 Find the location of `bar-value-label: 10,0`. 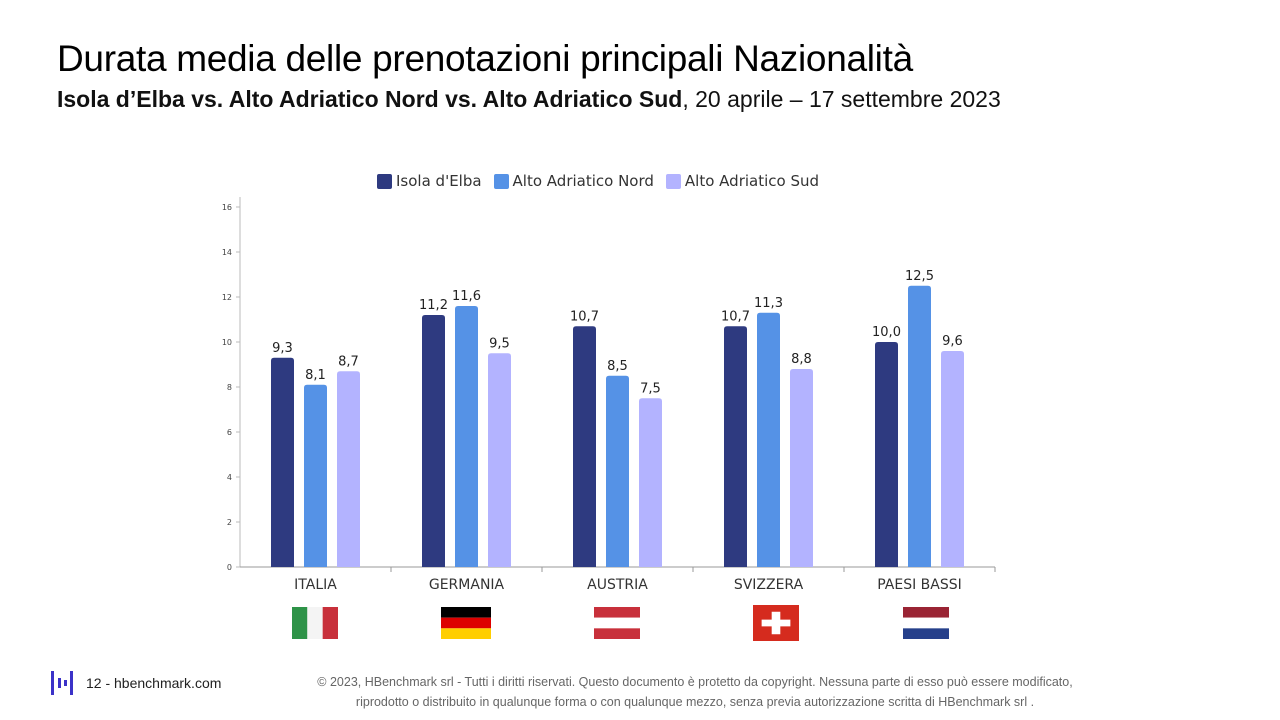

bar-value-label: 10,0 is located at coordinates (886, 332).